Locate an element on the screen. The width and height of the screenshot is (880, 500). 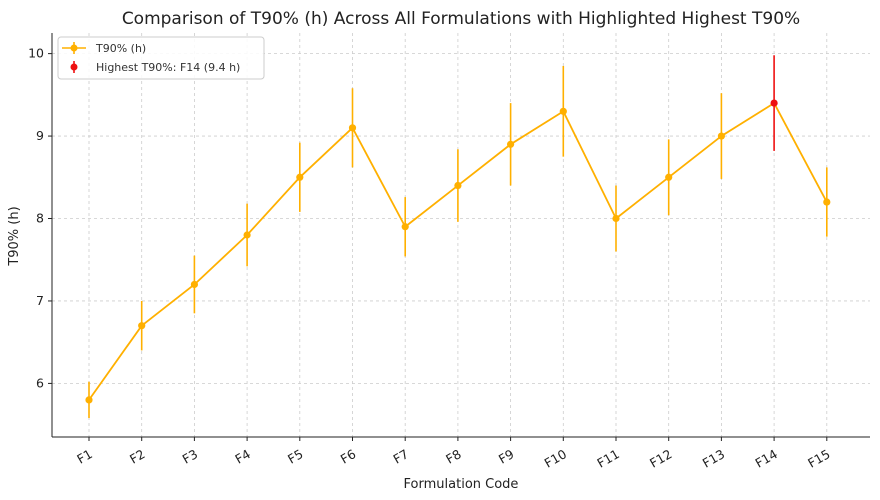
y-axis-label: T90% (h) is located at coordinates (14, 236).